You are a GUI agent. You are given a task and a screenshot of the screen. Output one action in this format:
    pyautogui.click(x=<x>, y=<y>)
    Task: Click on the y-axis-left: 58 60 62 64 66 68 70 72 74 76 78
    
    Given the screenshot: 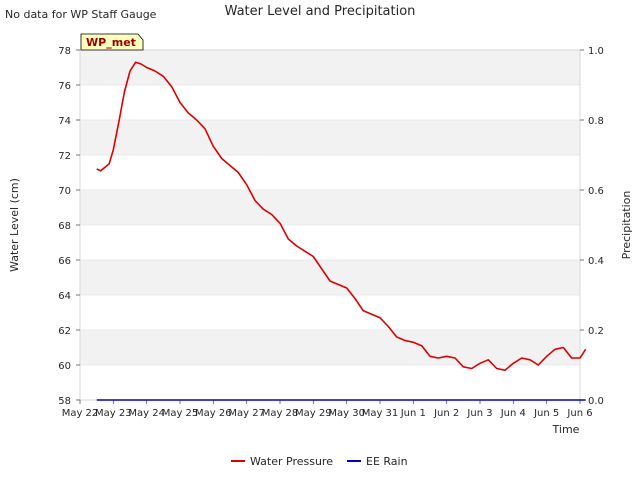 What is the action you would take?
    pyautogui.click(x=69, y=226)
    